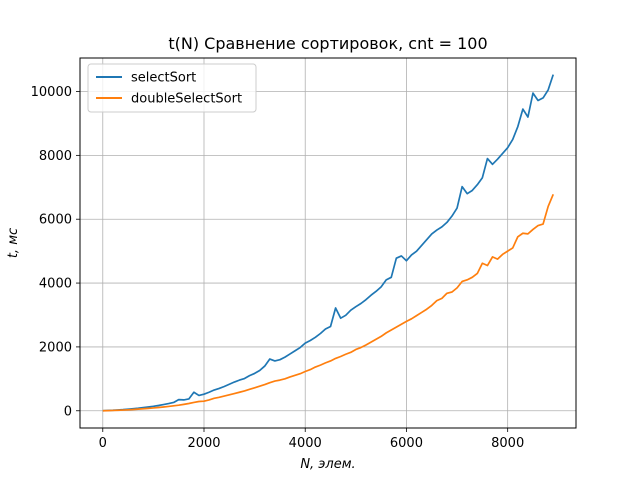 This screenshot has width=640, height=480. I want to click on x-tick-label: 6000, so click(406, 443).